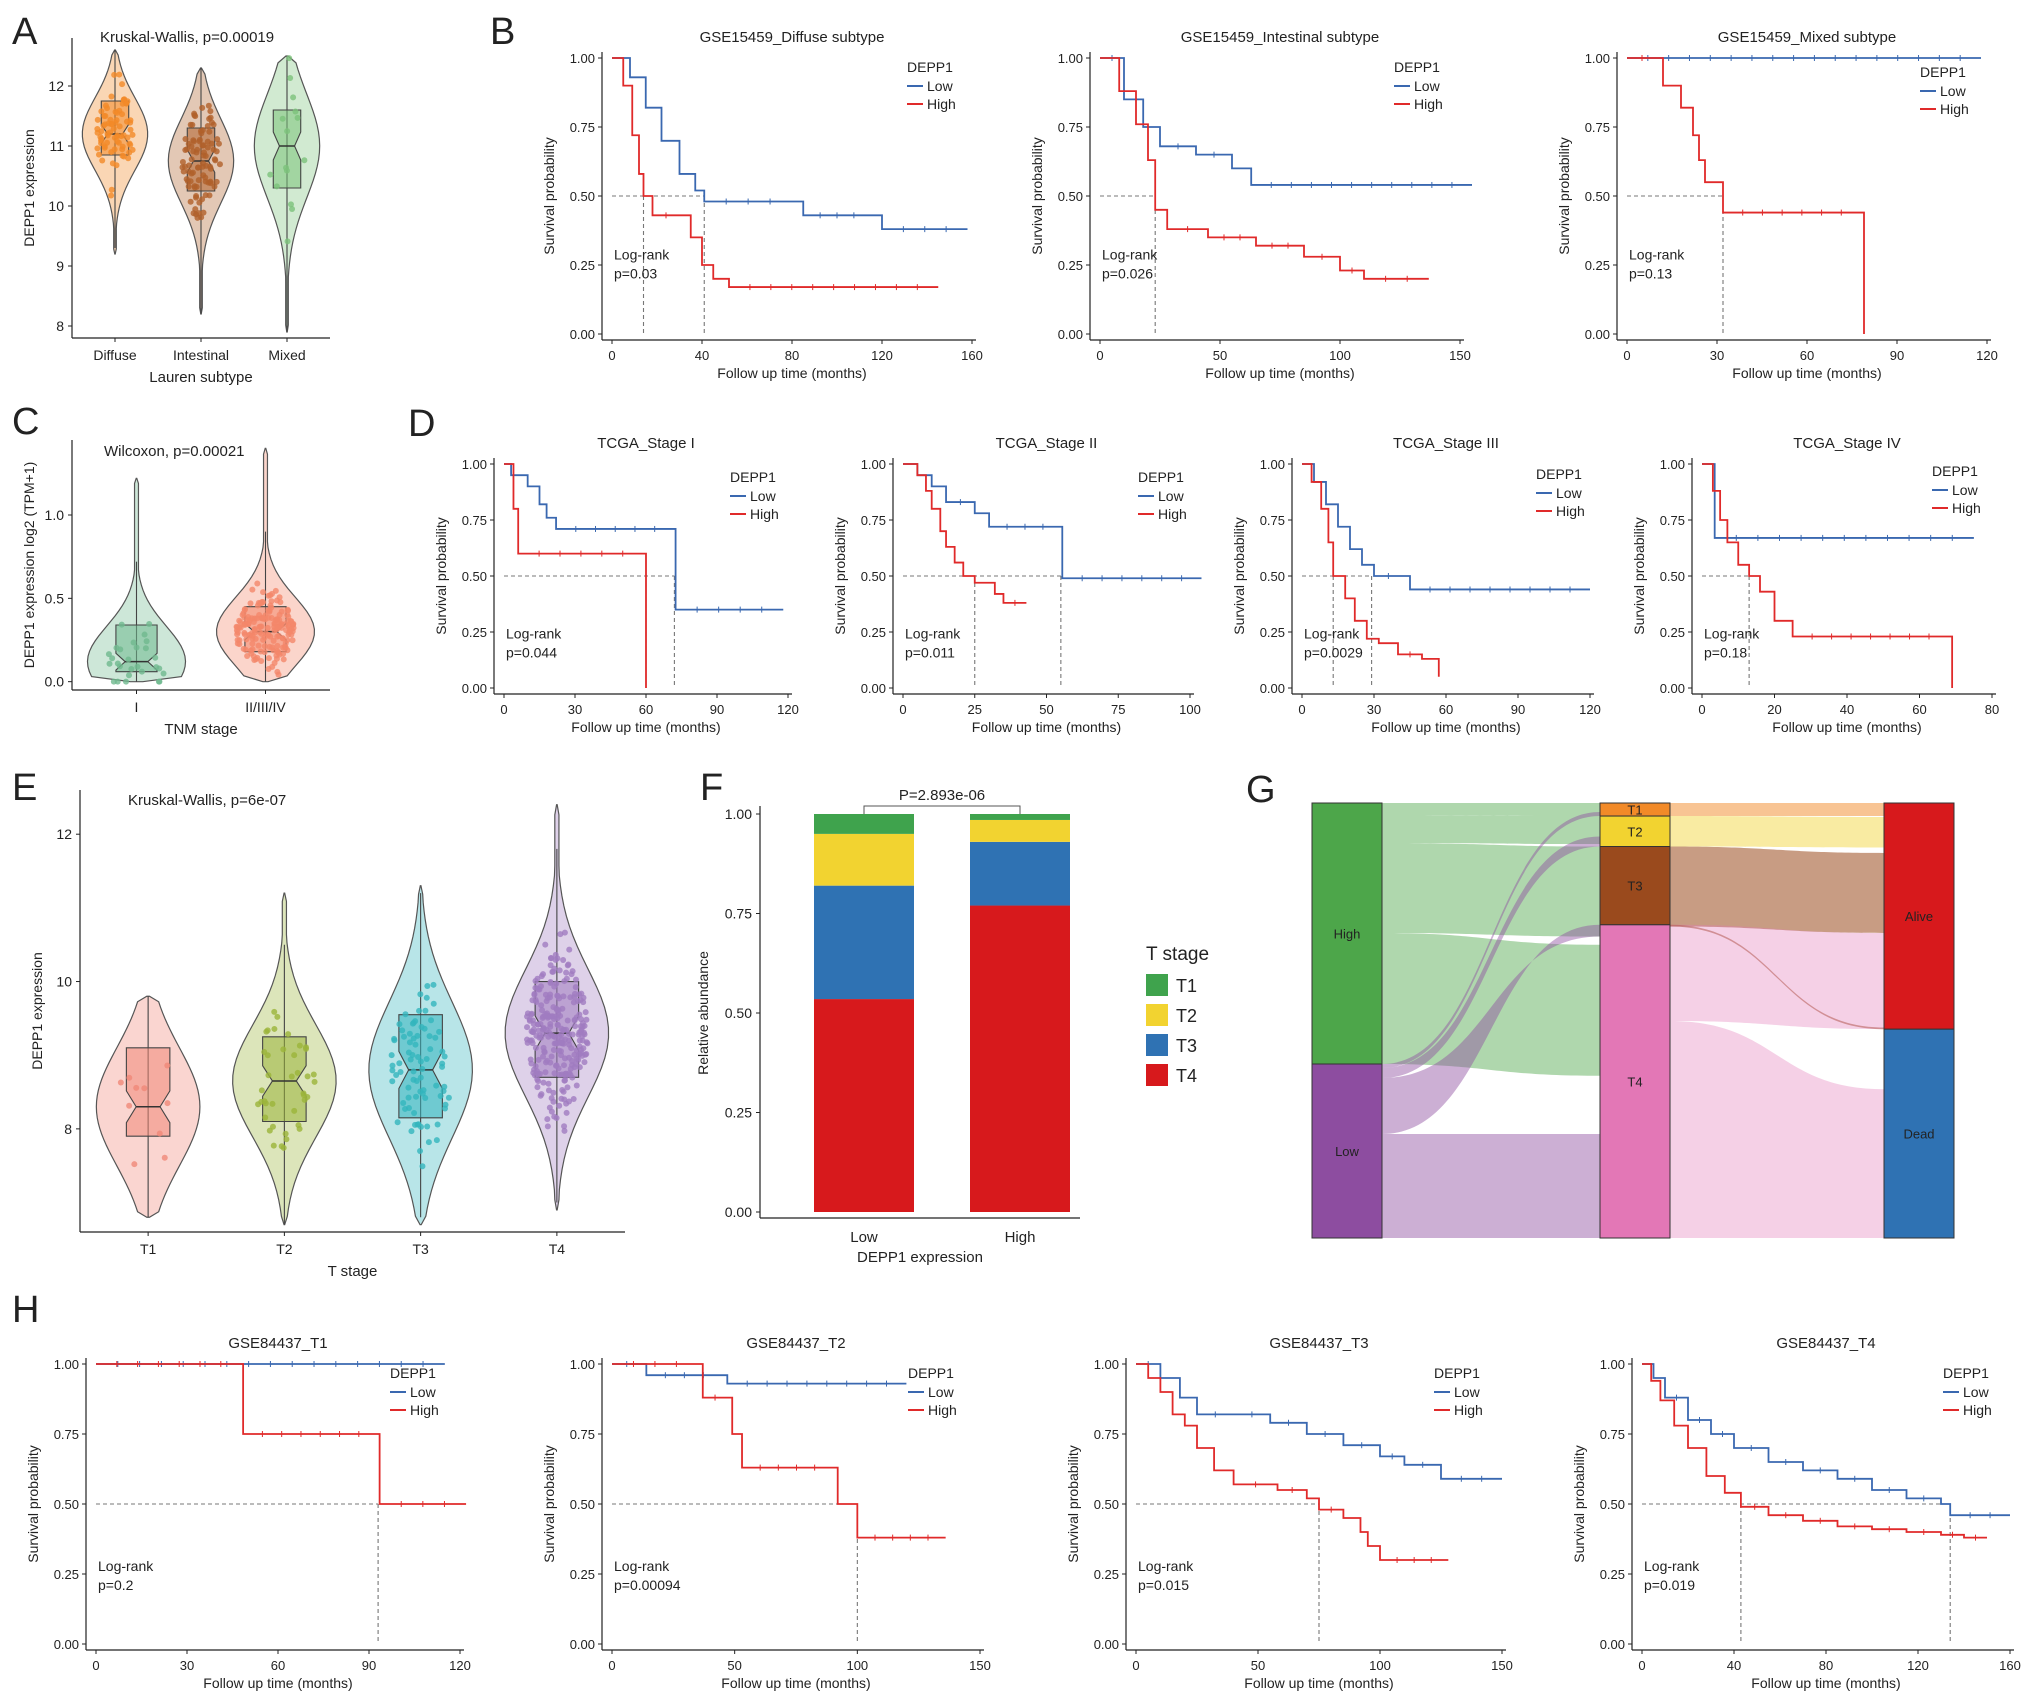 Image resolution: width=2032 pixels, height=1704 pixels. What do you see at coordinates (207, 800) in the screenshot?
I see `test-annotation: Kruskal-Wallis, p=6e-07` at bounding box center [207, 800].